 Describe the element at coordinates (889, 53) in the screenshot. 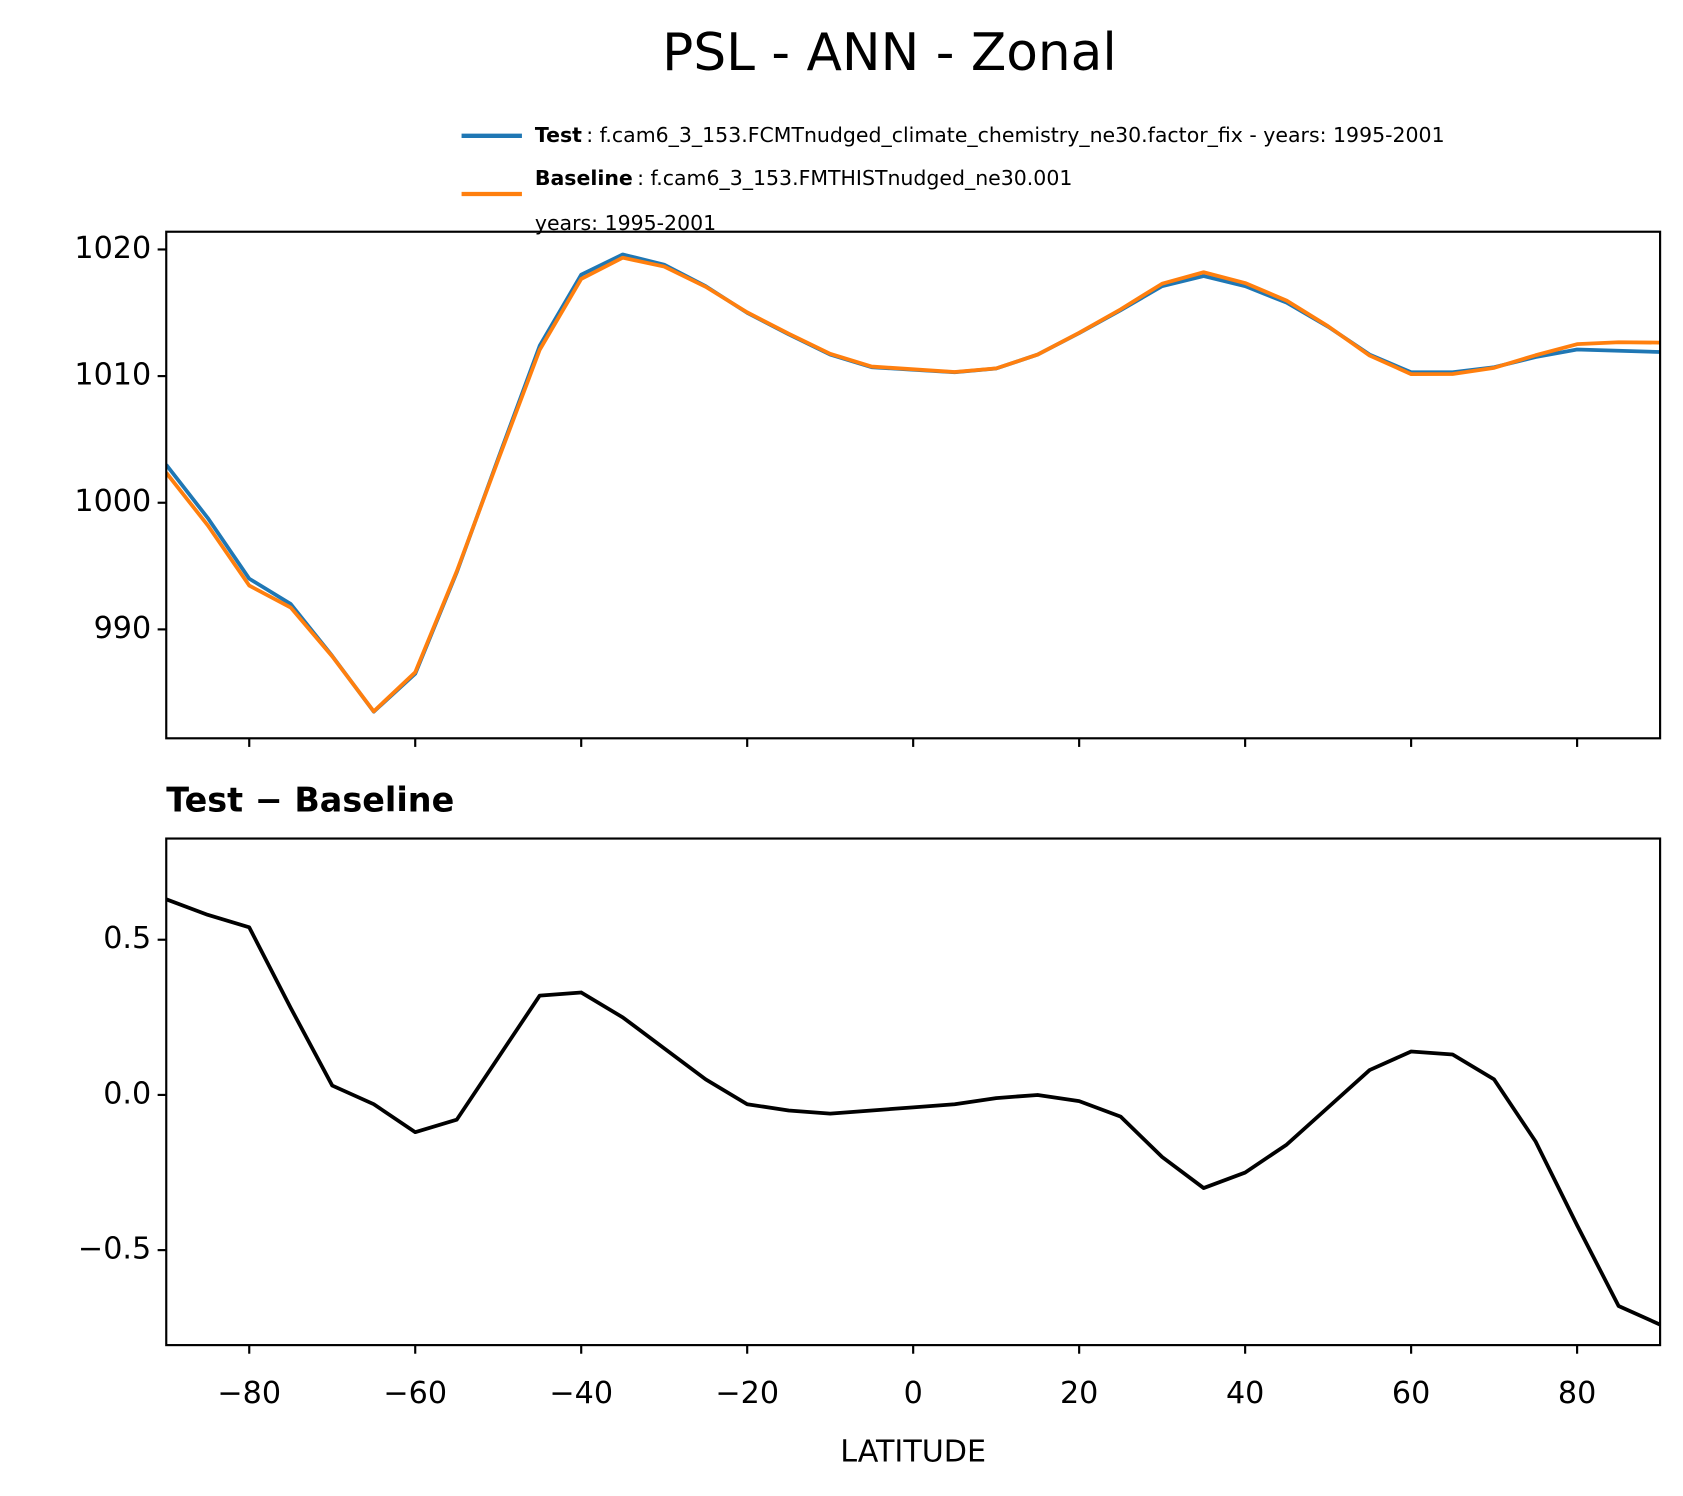

I see `figure-title: PSL - ANN - Zonal` at that location.